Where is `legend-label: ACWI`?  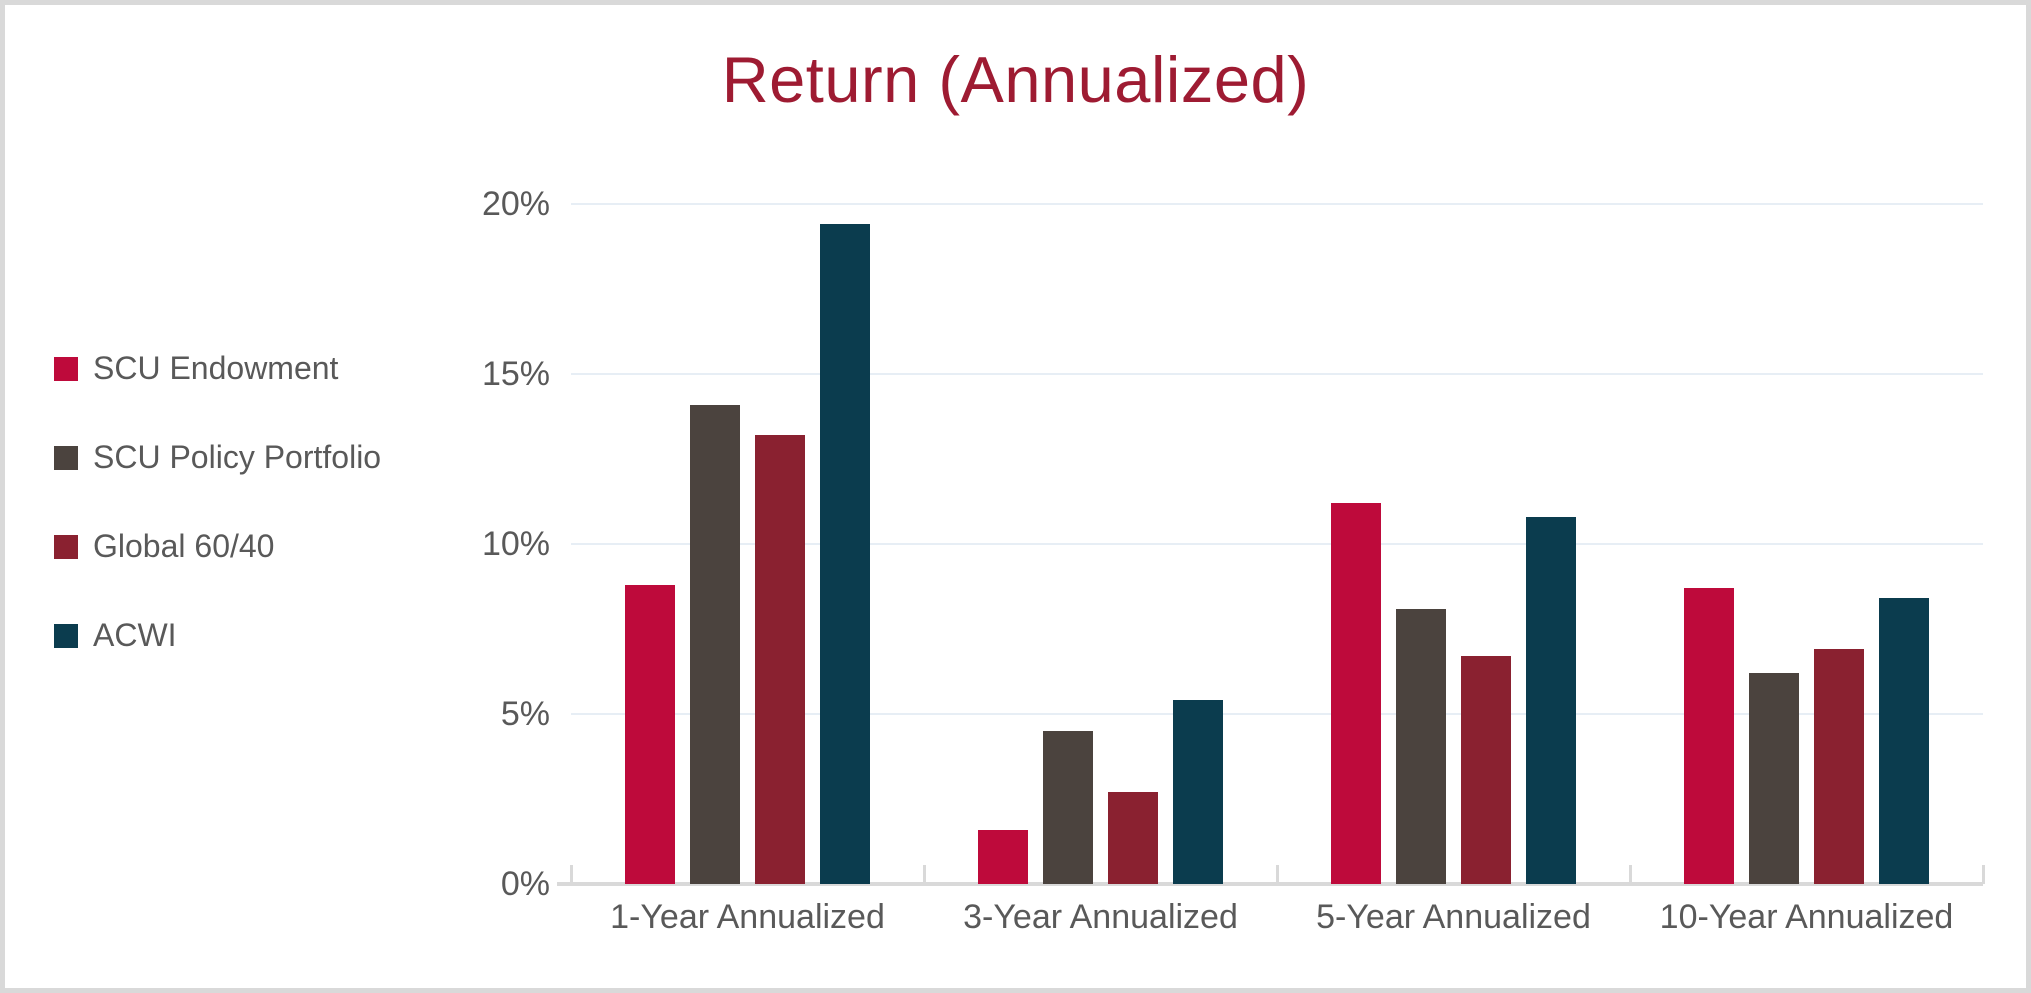
legend-label: ACWI is located at coordinates (135, 635).